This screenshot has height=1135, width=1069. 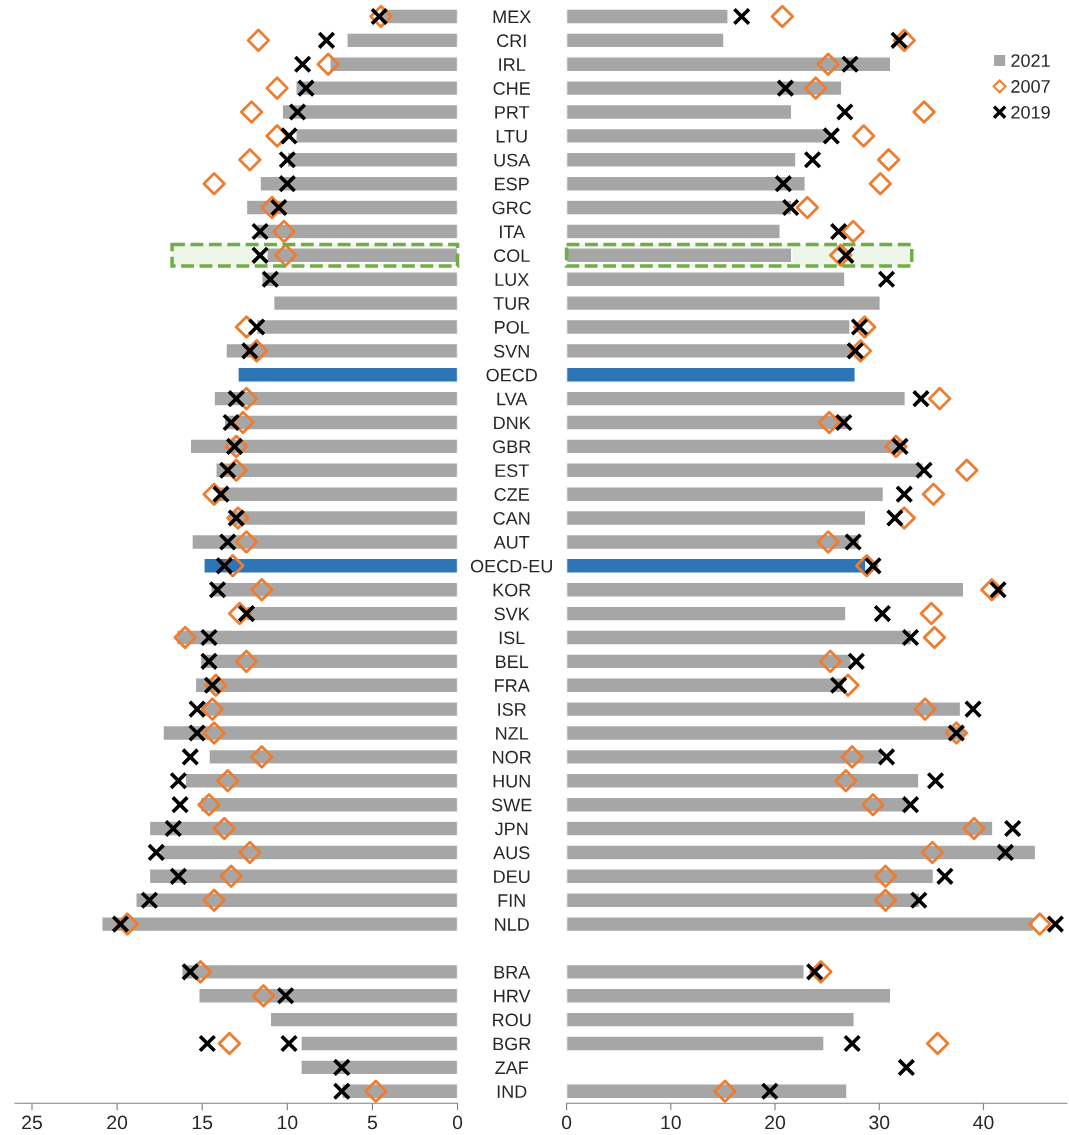 I want to click on y-tick-label: ISL, so click(x=512, y=638).